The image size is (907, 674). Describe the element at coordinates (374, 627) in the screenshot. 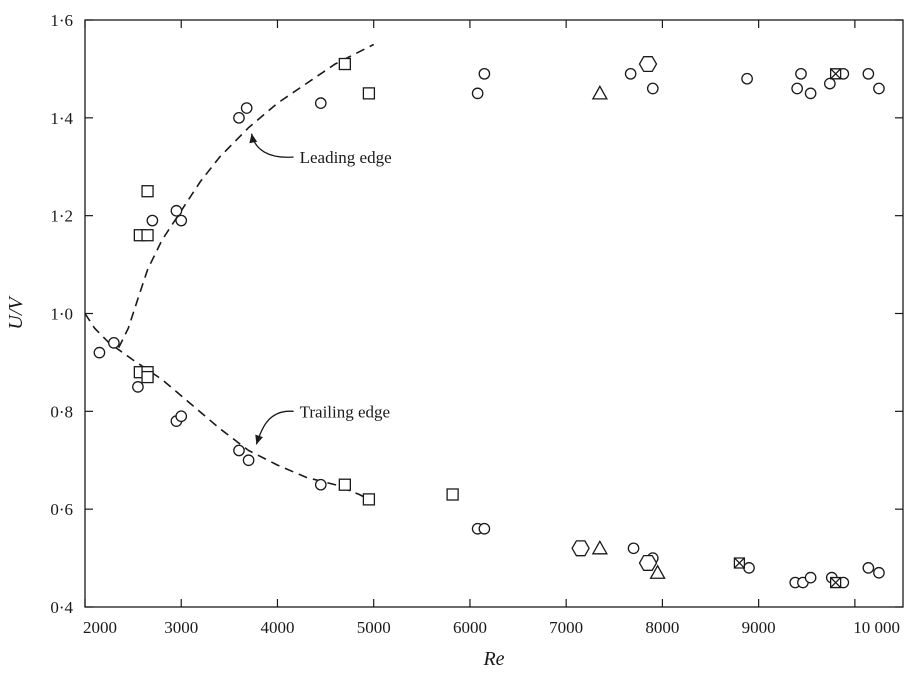

I see `x-tick-label: 5000` at that location.